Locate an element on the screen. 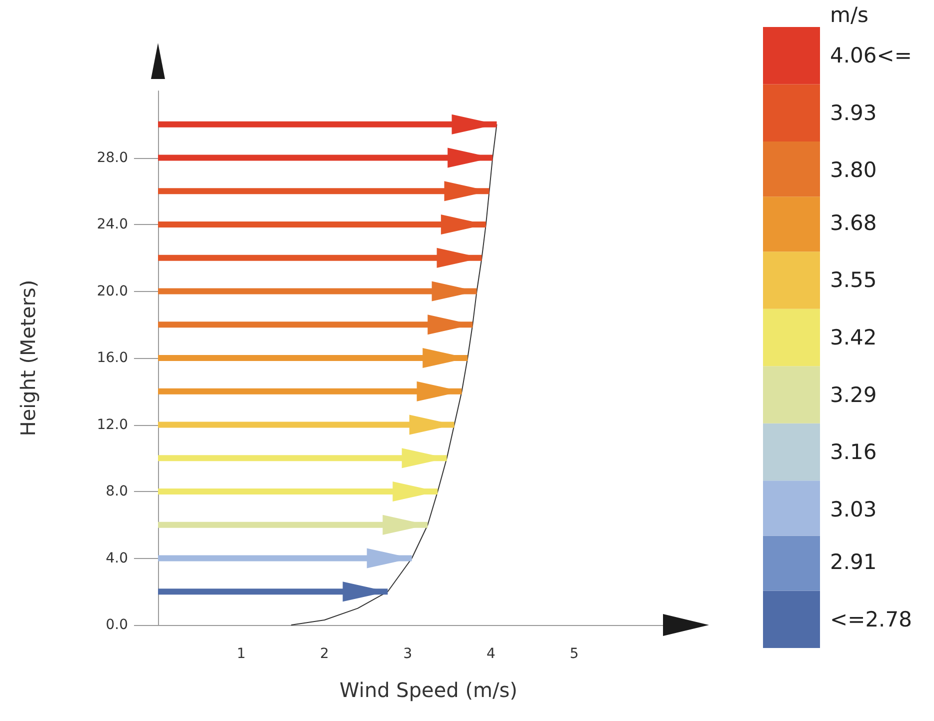  x-axis-title: Wind Speed (m/s) is located at coordinates (429, 690).